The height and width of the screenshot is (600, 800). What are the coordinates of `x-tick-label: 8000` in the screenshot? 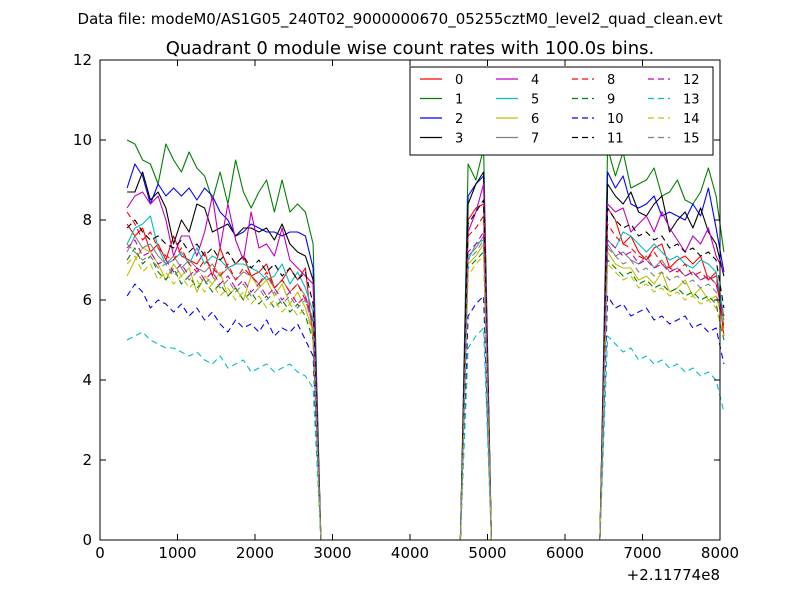 It's located at (720, 553).